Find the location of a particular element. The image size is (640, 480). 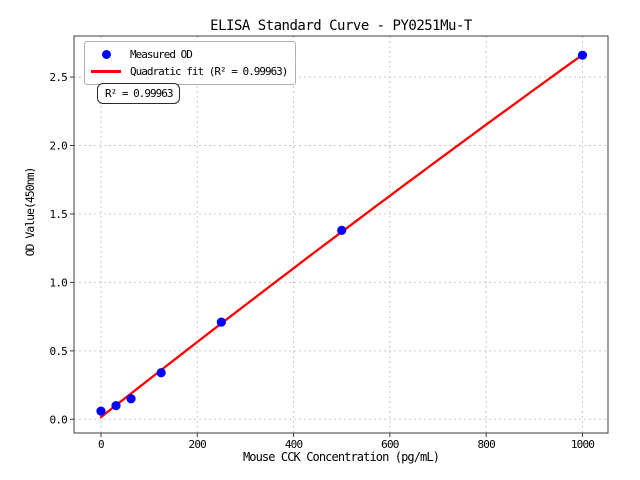

legend-item-measured-od: Measured OD is located at coordinates (189, 54).